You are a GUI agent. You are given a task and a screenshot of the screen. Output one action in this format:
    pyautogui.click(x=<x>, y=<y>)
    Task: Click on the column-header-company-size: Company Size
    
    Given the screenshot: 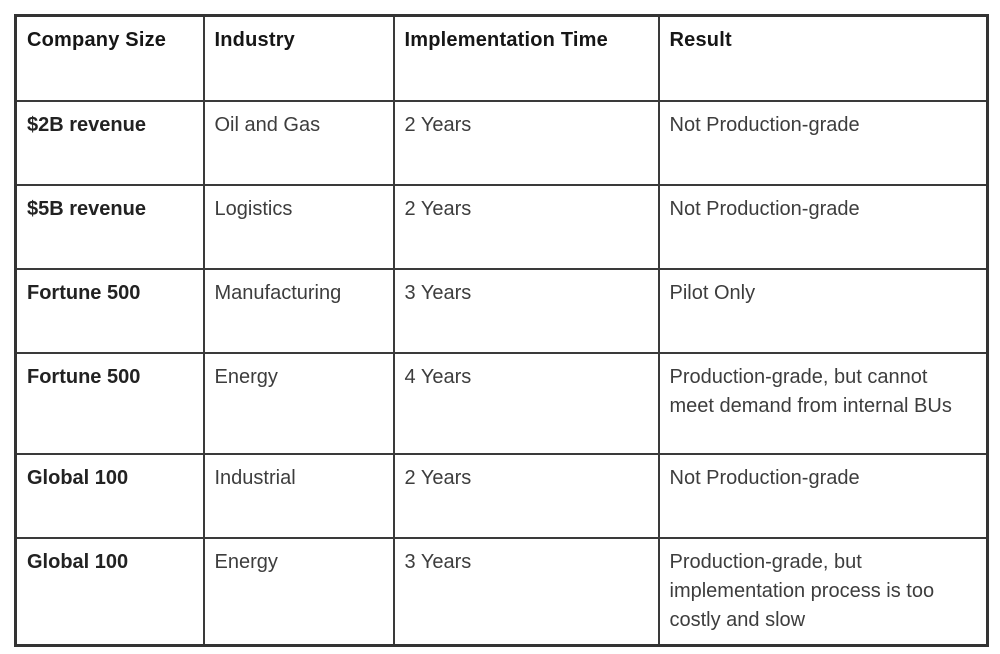 What is the action you would take?
    pyautogui.click(x=109, y=58)
    